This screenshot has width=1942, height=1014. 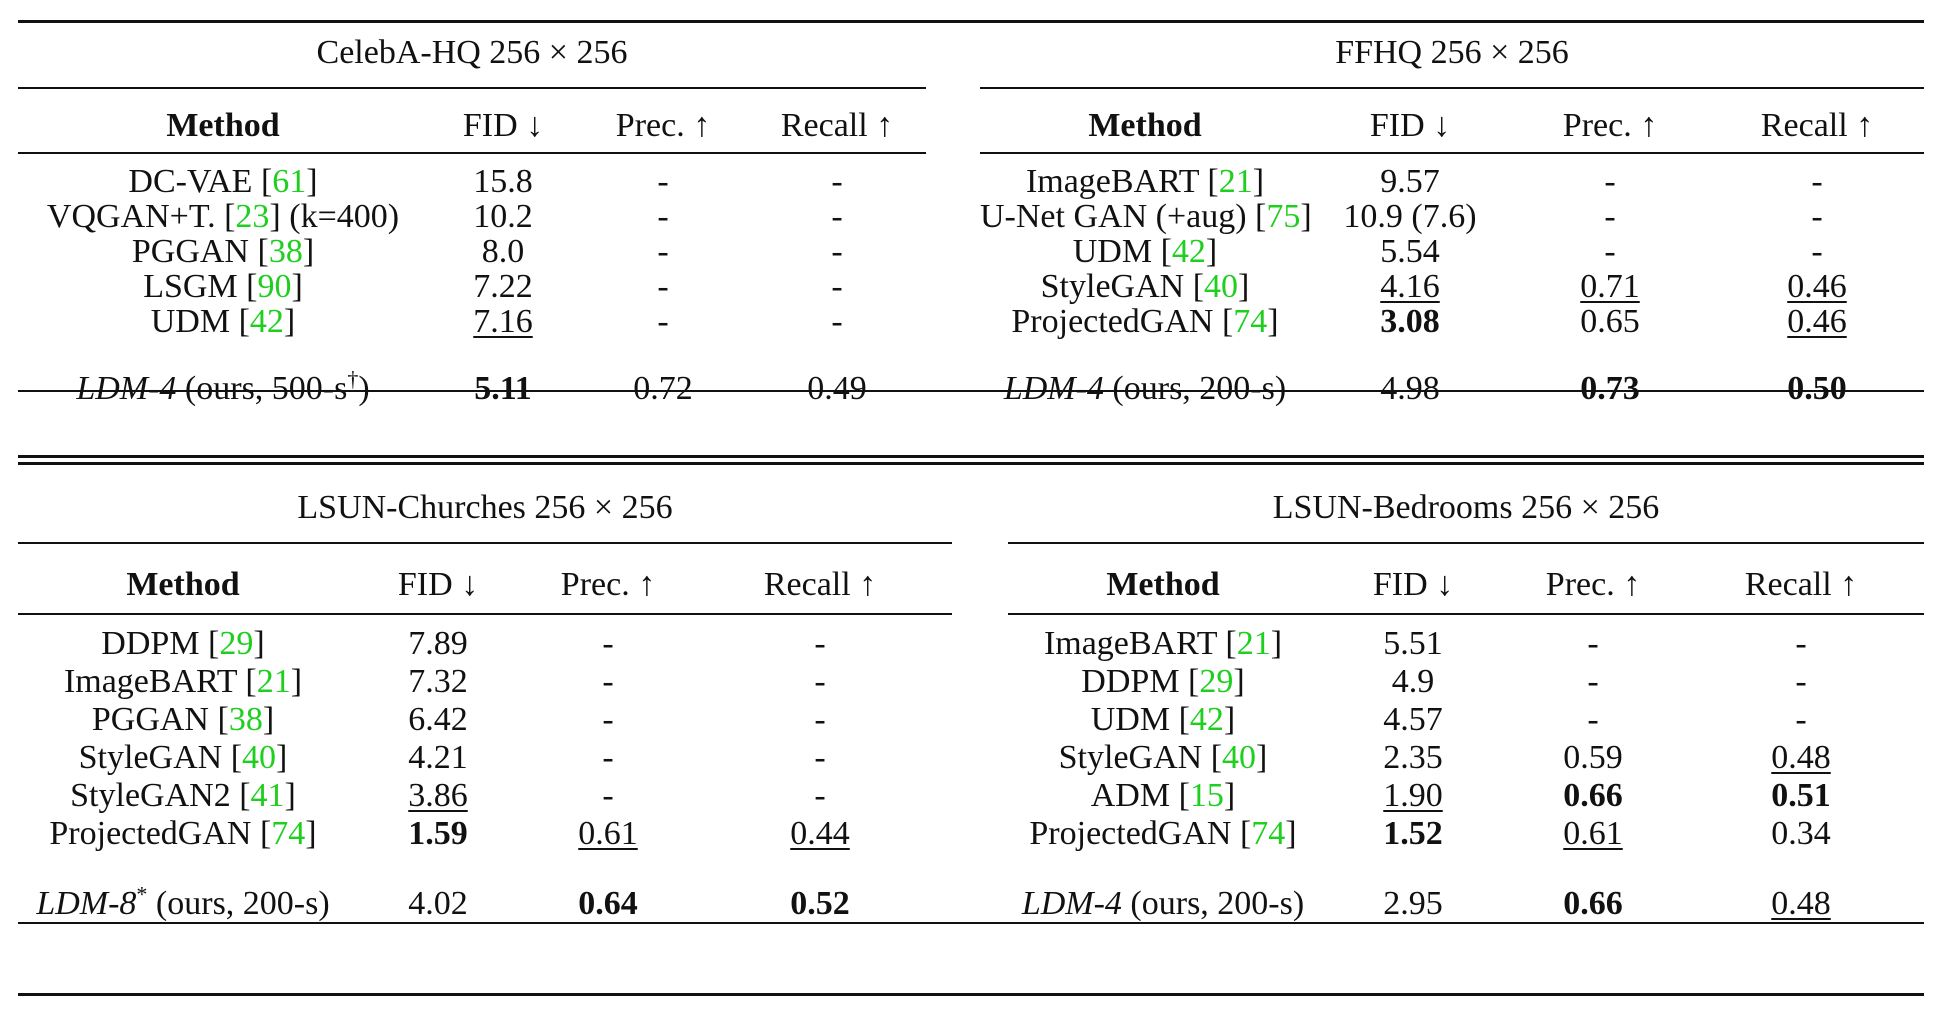 What do you see at coordinates (1593, 795) in the screenshot?
I see `prec-value: 0.66` at bounding box center [1593, 795].